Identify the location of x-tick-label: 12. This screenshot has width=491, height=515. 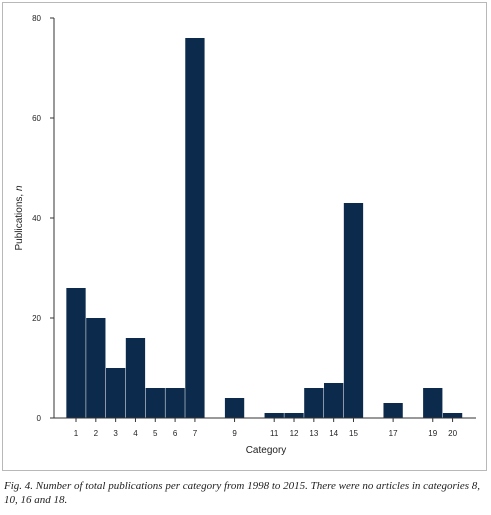
(294, 433).